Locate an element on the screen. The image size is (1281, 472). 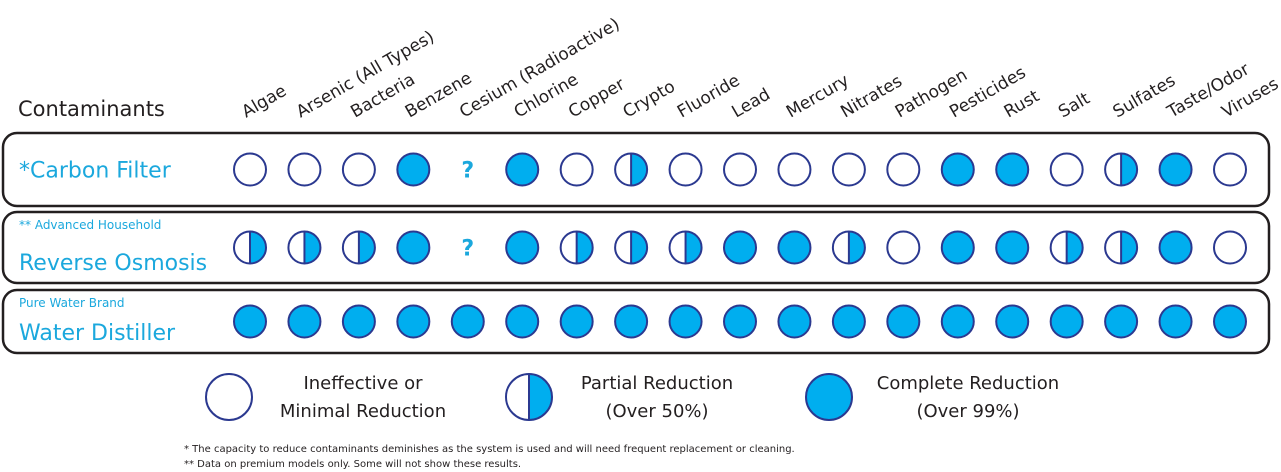
legend-text: (Over 50%) is located at coordinates (656, 411).